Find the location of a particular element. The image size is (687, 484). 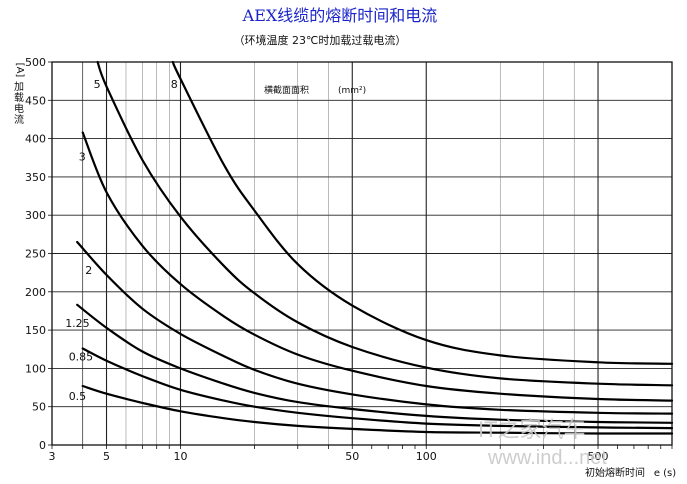

series-line-0.5 is located at coordinates (377, 409).